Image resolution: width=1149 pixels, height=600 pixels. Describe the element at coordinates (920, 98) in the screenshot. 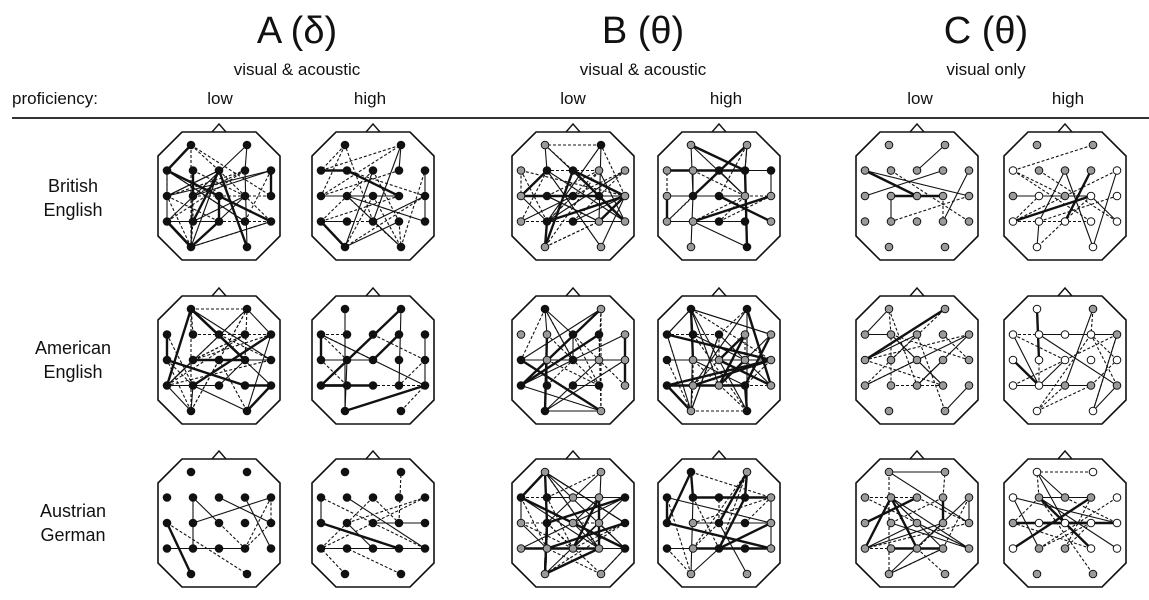

I see `proficiency-low-c: low` at that location.